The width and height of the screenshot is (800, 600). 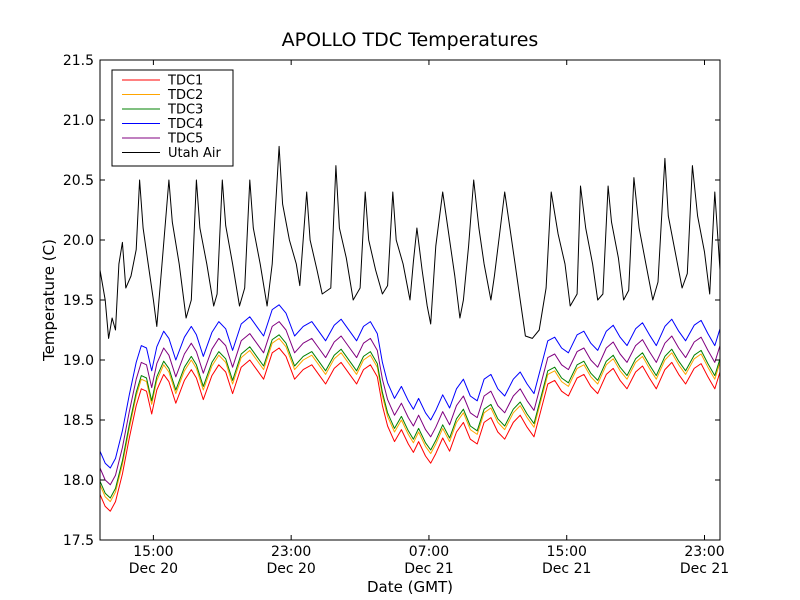 What do you see at coordinates (78, 301) in the screenshot?
I see `y-tick-label: 19.5` at bounding box center [78, 301].